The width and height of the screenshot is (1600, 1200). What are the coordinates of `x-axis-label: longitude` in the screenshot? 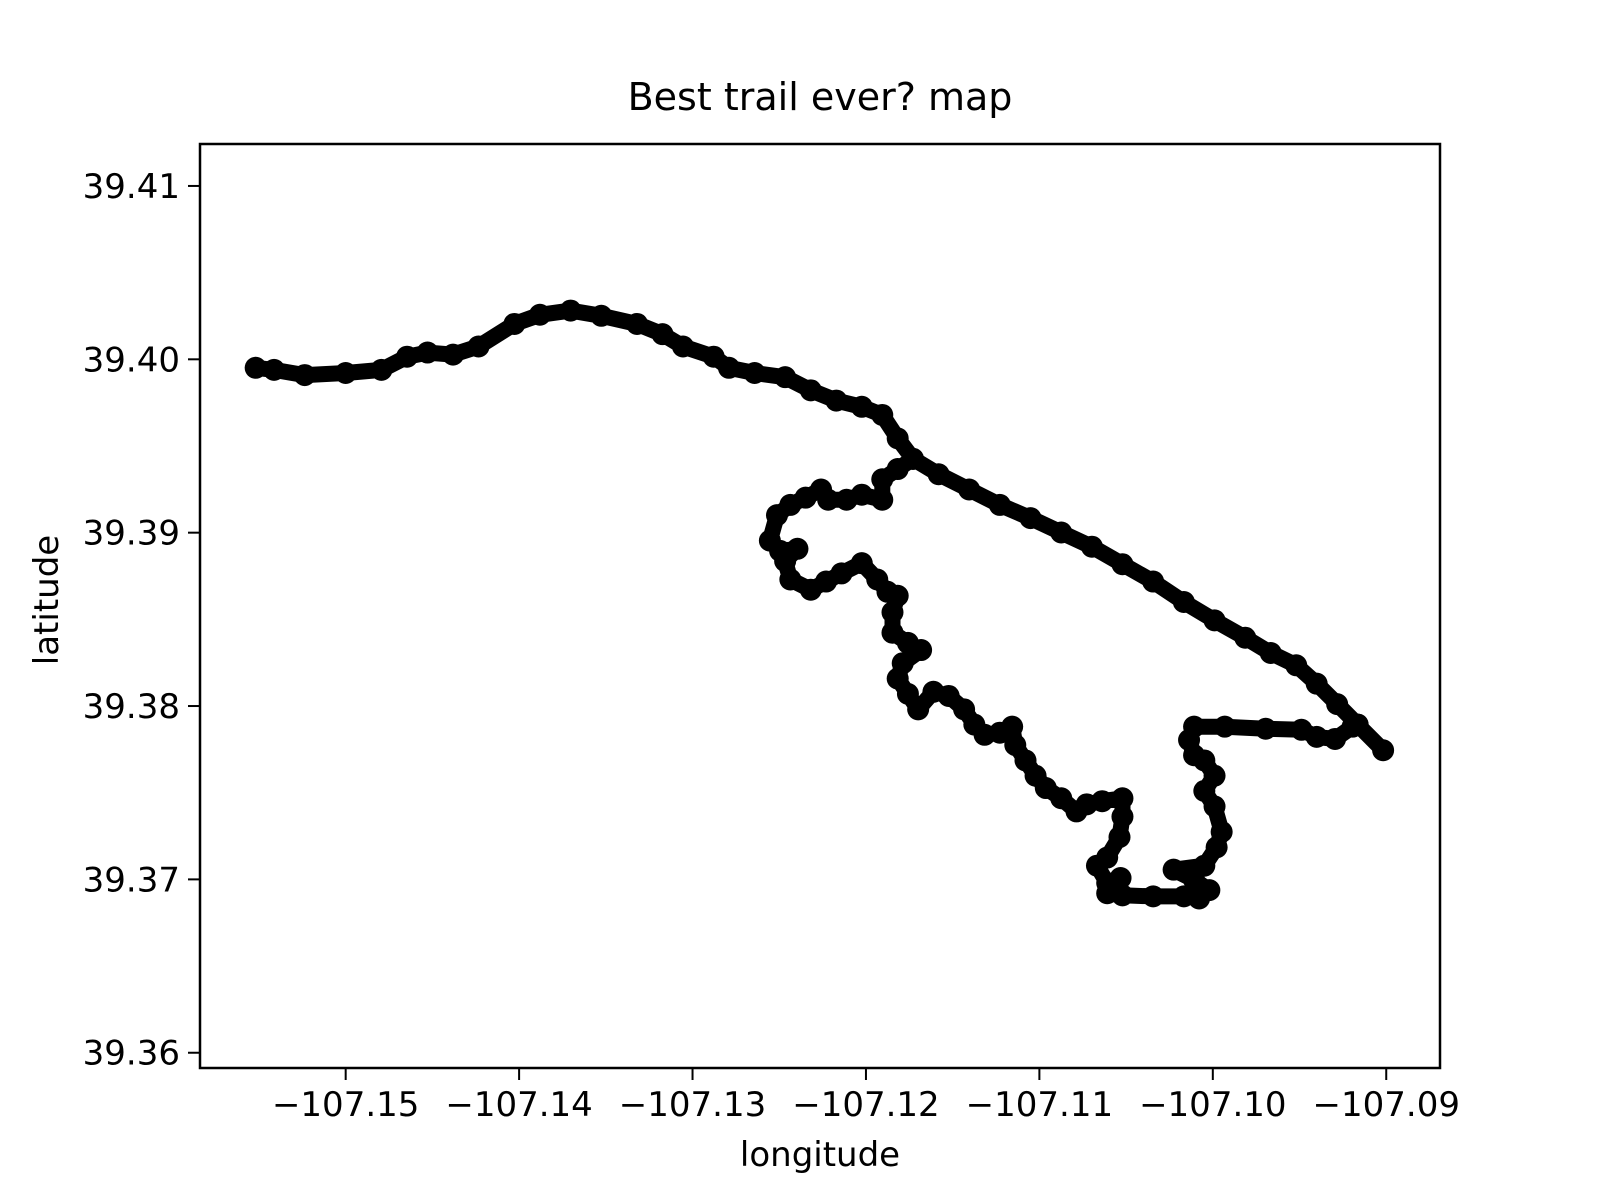 It's located at (820, 1155).